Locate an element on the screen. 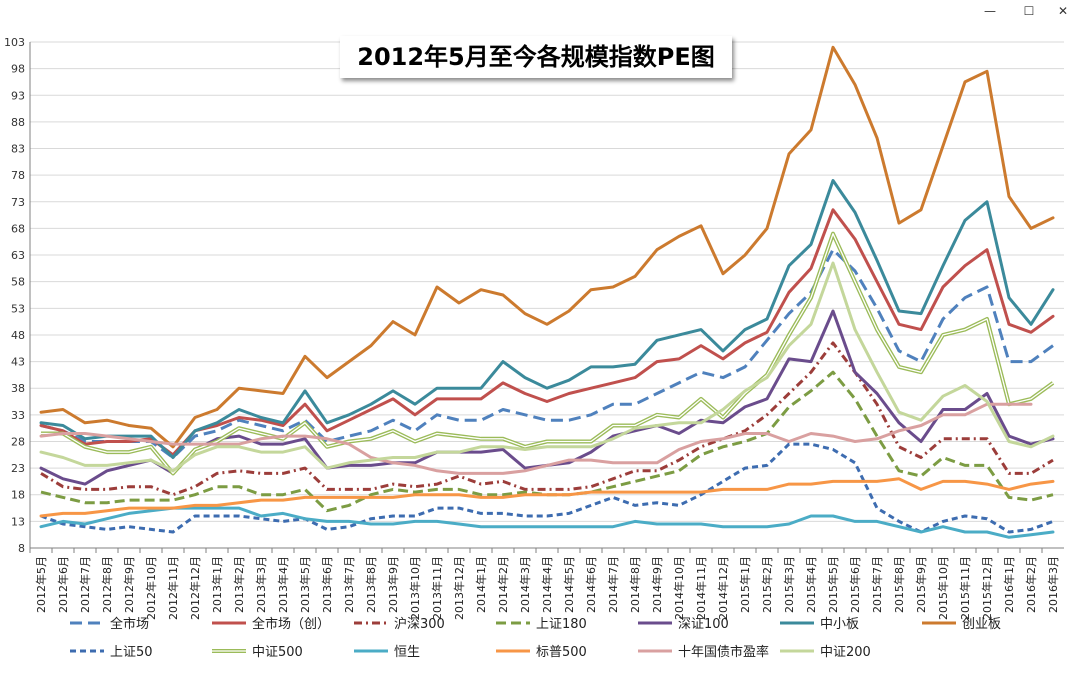 The height and width of the screenshot is (687, 1080). x-tick-label: 2015年7月 is located at coordinates (877, 584).